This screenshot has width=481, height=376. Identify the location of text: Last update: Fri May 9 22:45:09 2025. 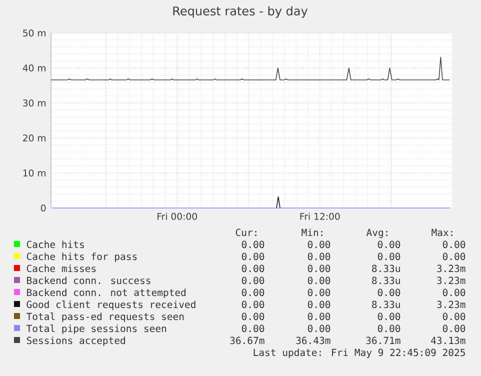
(359, 353).